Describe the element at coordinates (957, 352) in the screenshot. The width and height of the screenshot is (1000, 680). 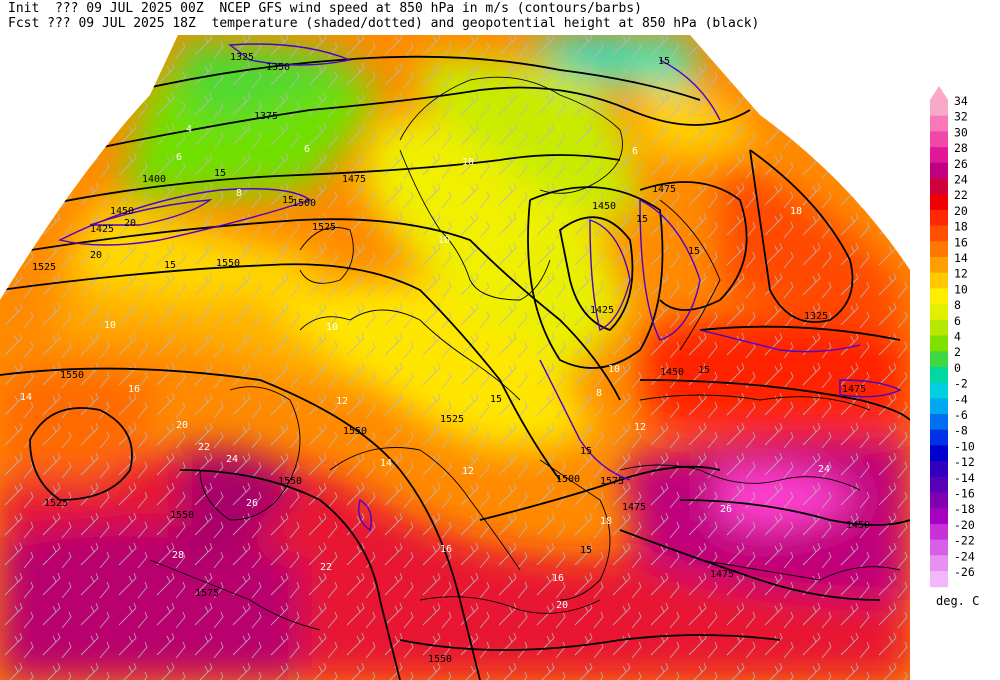
I see `colorbar-label: 2` at that location.